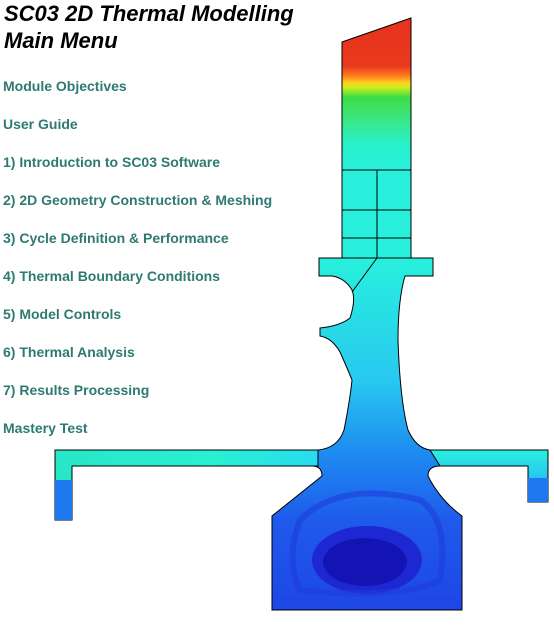  Describe the element at coordinates (137, 133) in the screenshot. I see `menu-item-user-guide: User Guide` at that location.